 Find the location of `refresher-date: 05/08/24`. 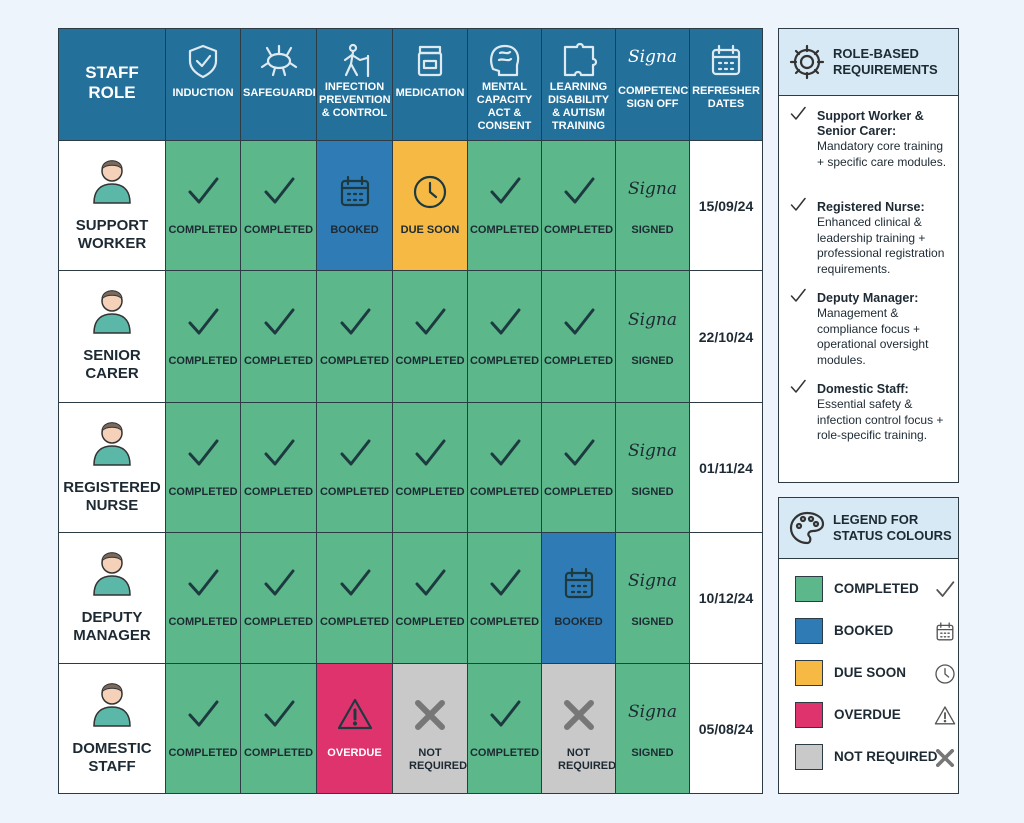

refresher-date: 05/08/24 is located at coordinates (726, 728).